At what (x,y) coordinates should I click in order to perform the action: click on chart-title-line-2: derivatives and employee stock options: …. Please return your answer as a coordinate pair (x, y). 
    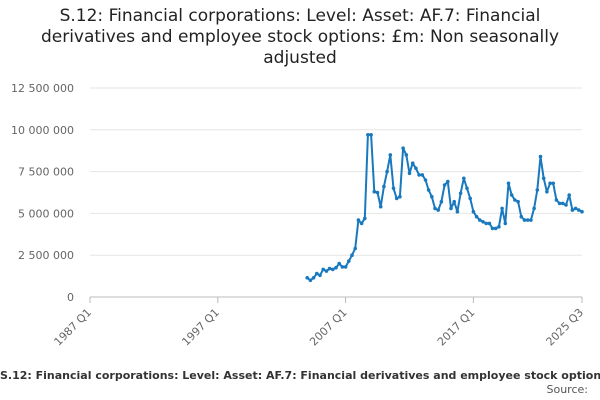
    Looking at the image, I should click on (300, 37).